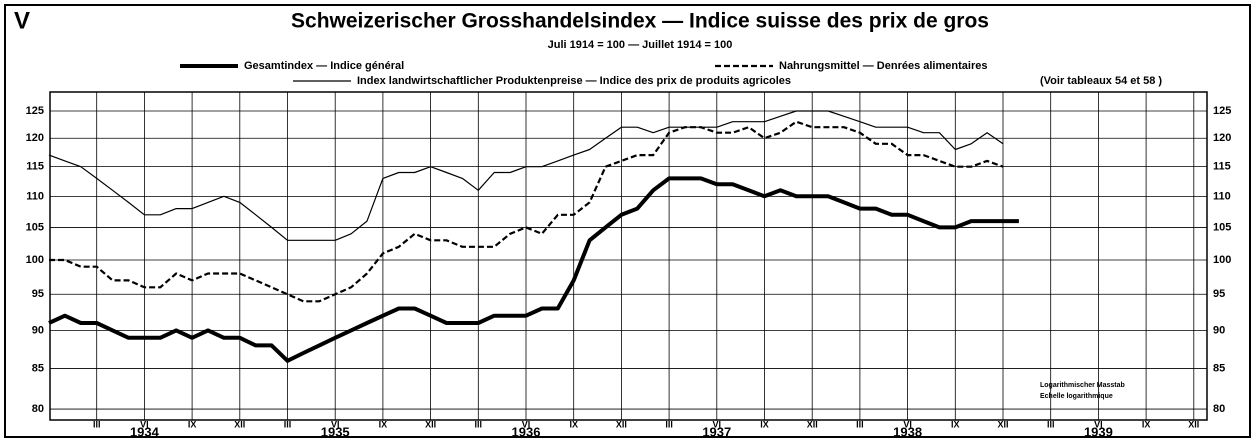  Describe the element at coordinates (324, 66) in the screenshot. I see `legend-label: Gesamtindex — Indice général` at that location.